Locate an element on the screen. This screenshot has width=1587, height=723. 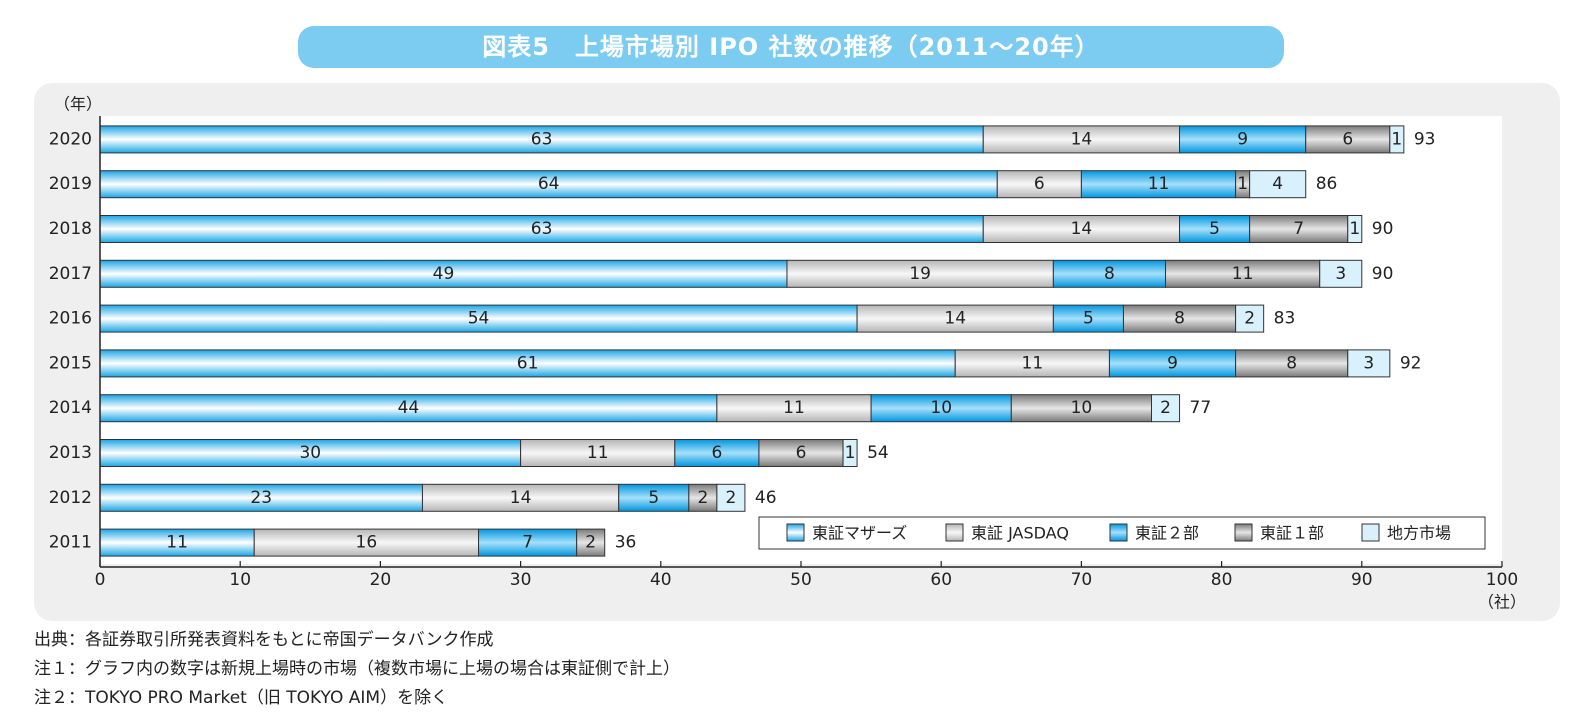
x-tick-label: 20 is located at coordinates (381, 580).